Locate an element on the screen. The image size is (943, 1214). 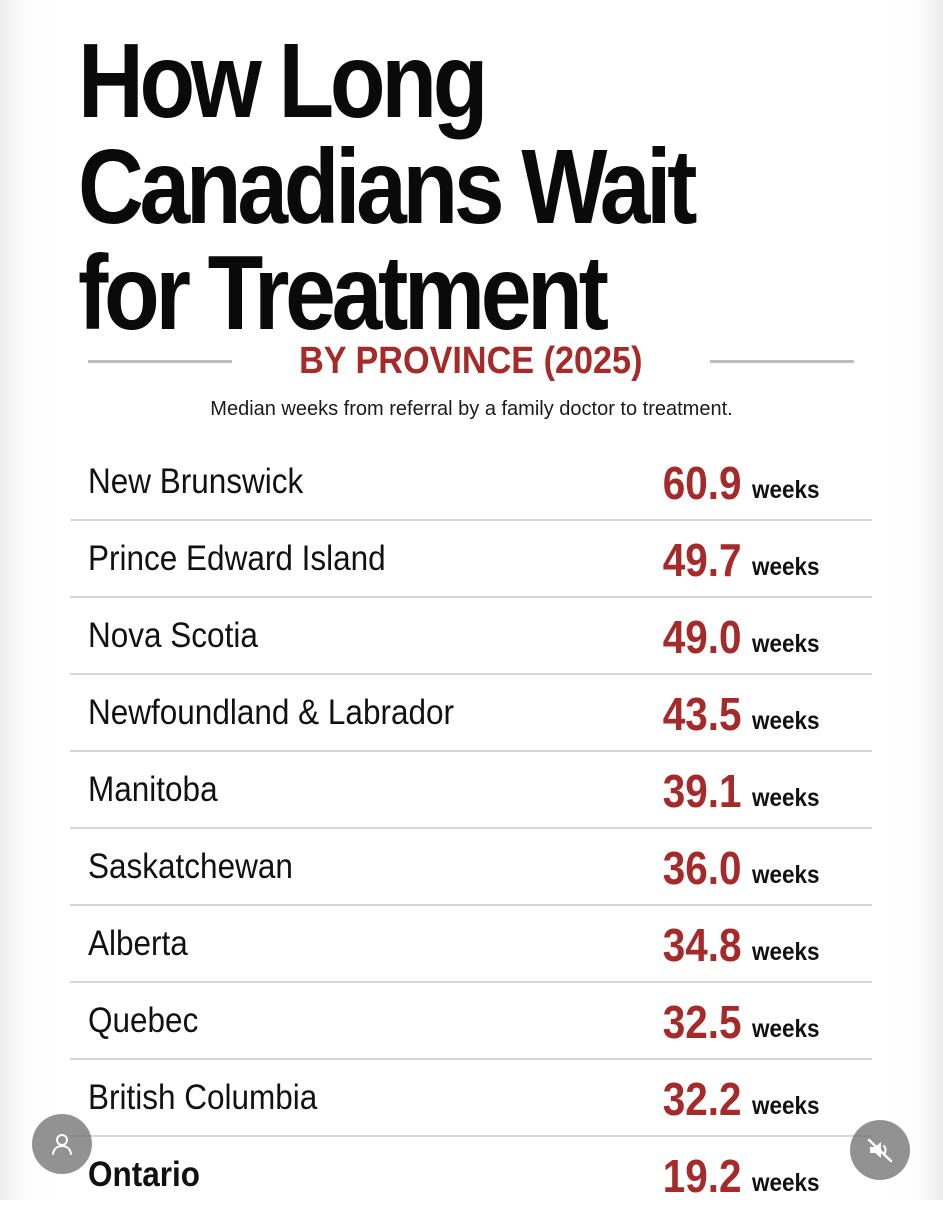
mute-button is located at coordinates (880, 1150).